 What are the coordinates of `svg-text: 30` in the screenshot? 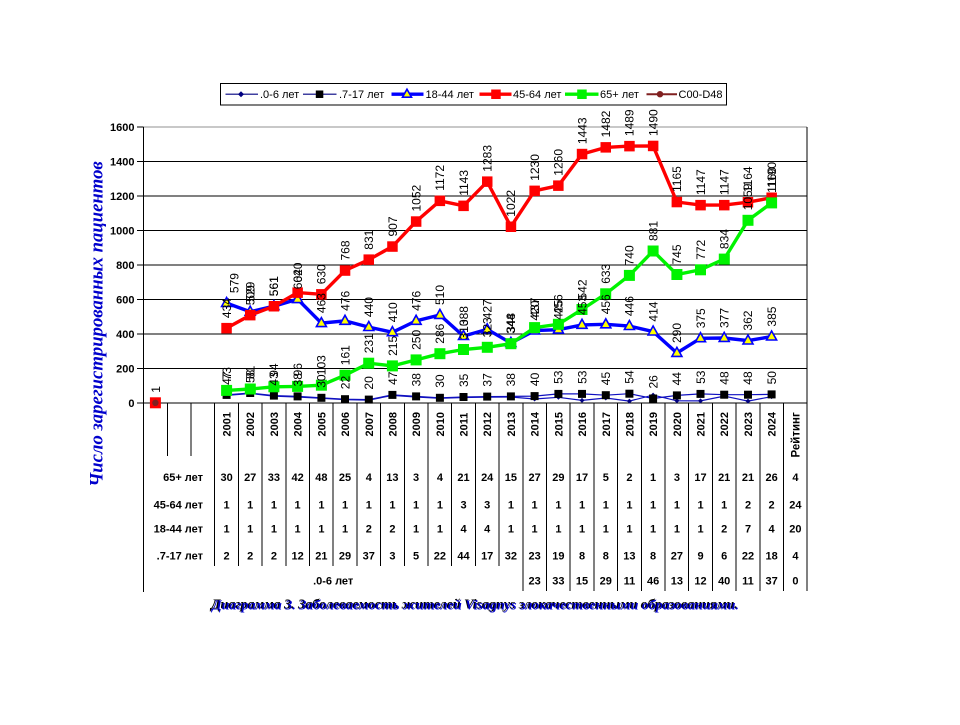 It's located at (226, 478).